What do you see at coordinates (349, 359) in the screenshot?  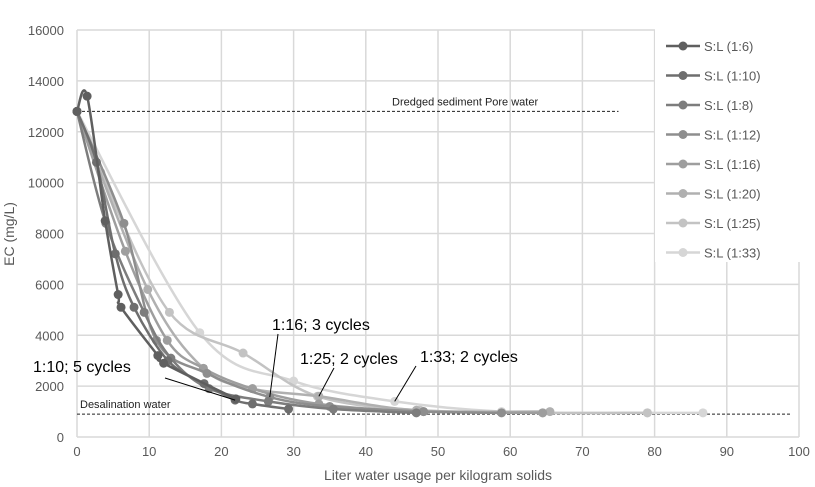 I see `annotation-label: 1:25; 2 cycles` at bounding box center [349, 359].